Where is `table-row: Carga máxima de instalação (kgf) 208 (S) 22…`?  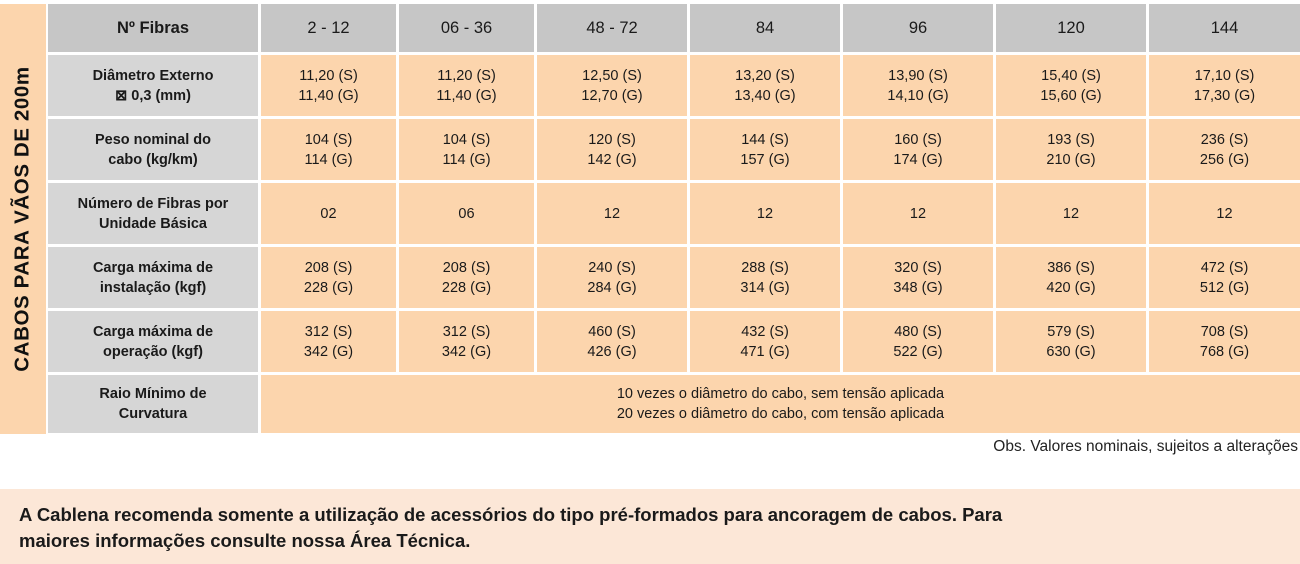
table-row: Carga máxima de instalação (kgf) 208 (S) 22… is located at coordinates (674, 277).